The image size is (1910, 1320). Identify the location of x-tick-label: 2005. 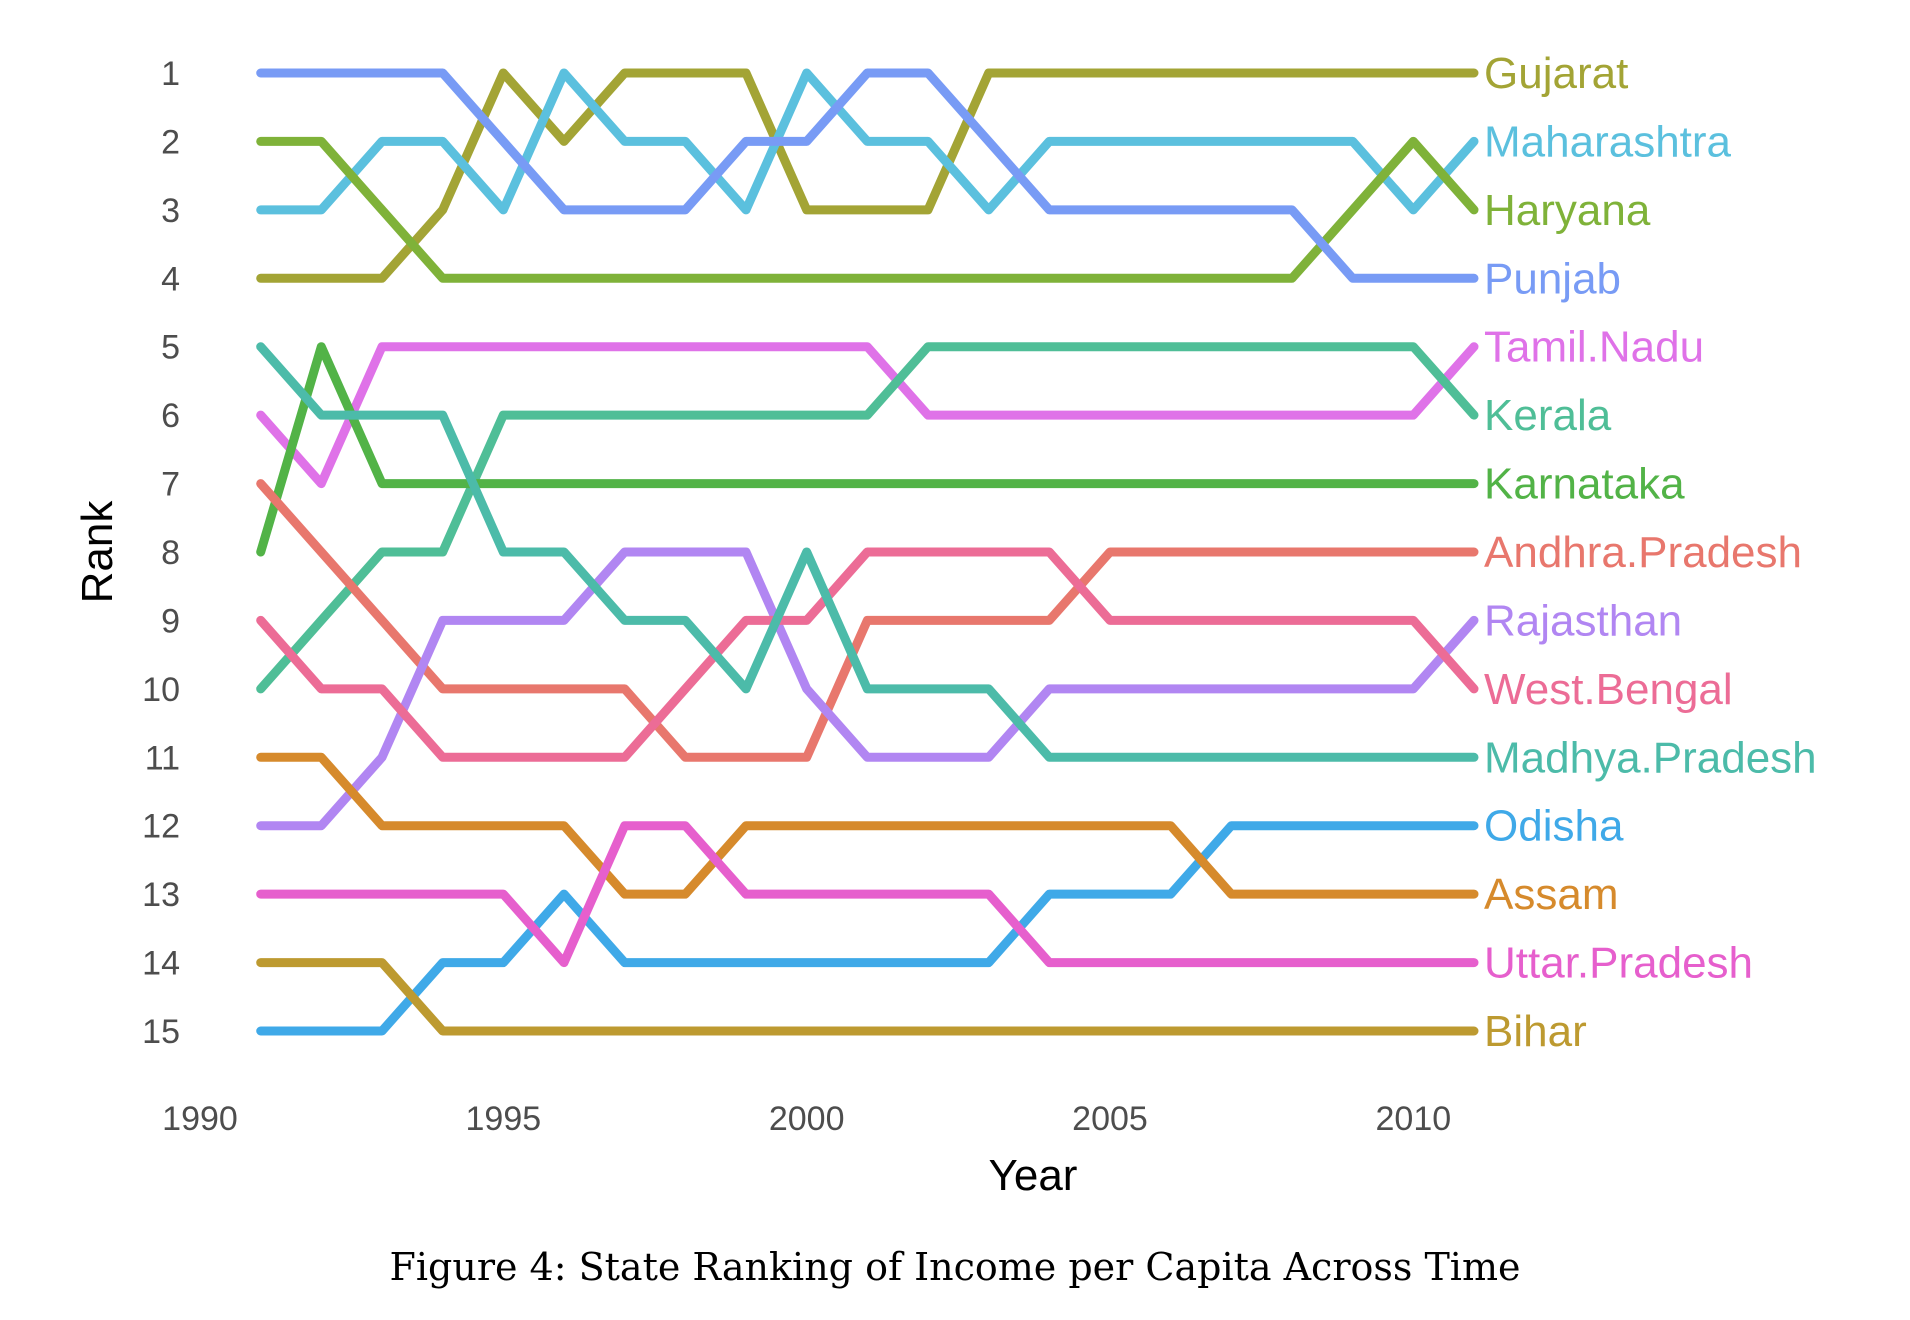
(1110, 1119).